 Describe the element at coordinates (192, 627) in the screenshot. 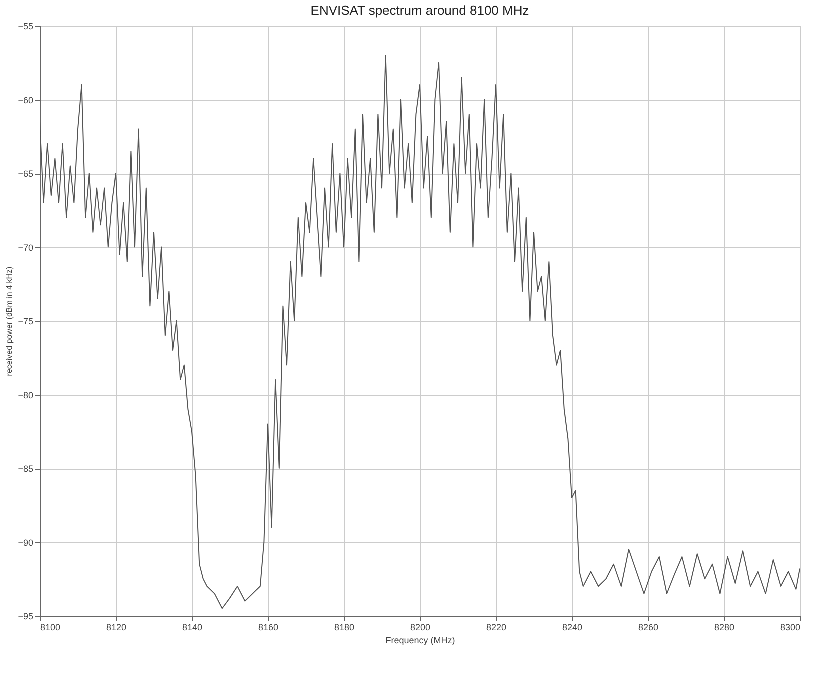

I see `x-tick-label: 8140` at that location.